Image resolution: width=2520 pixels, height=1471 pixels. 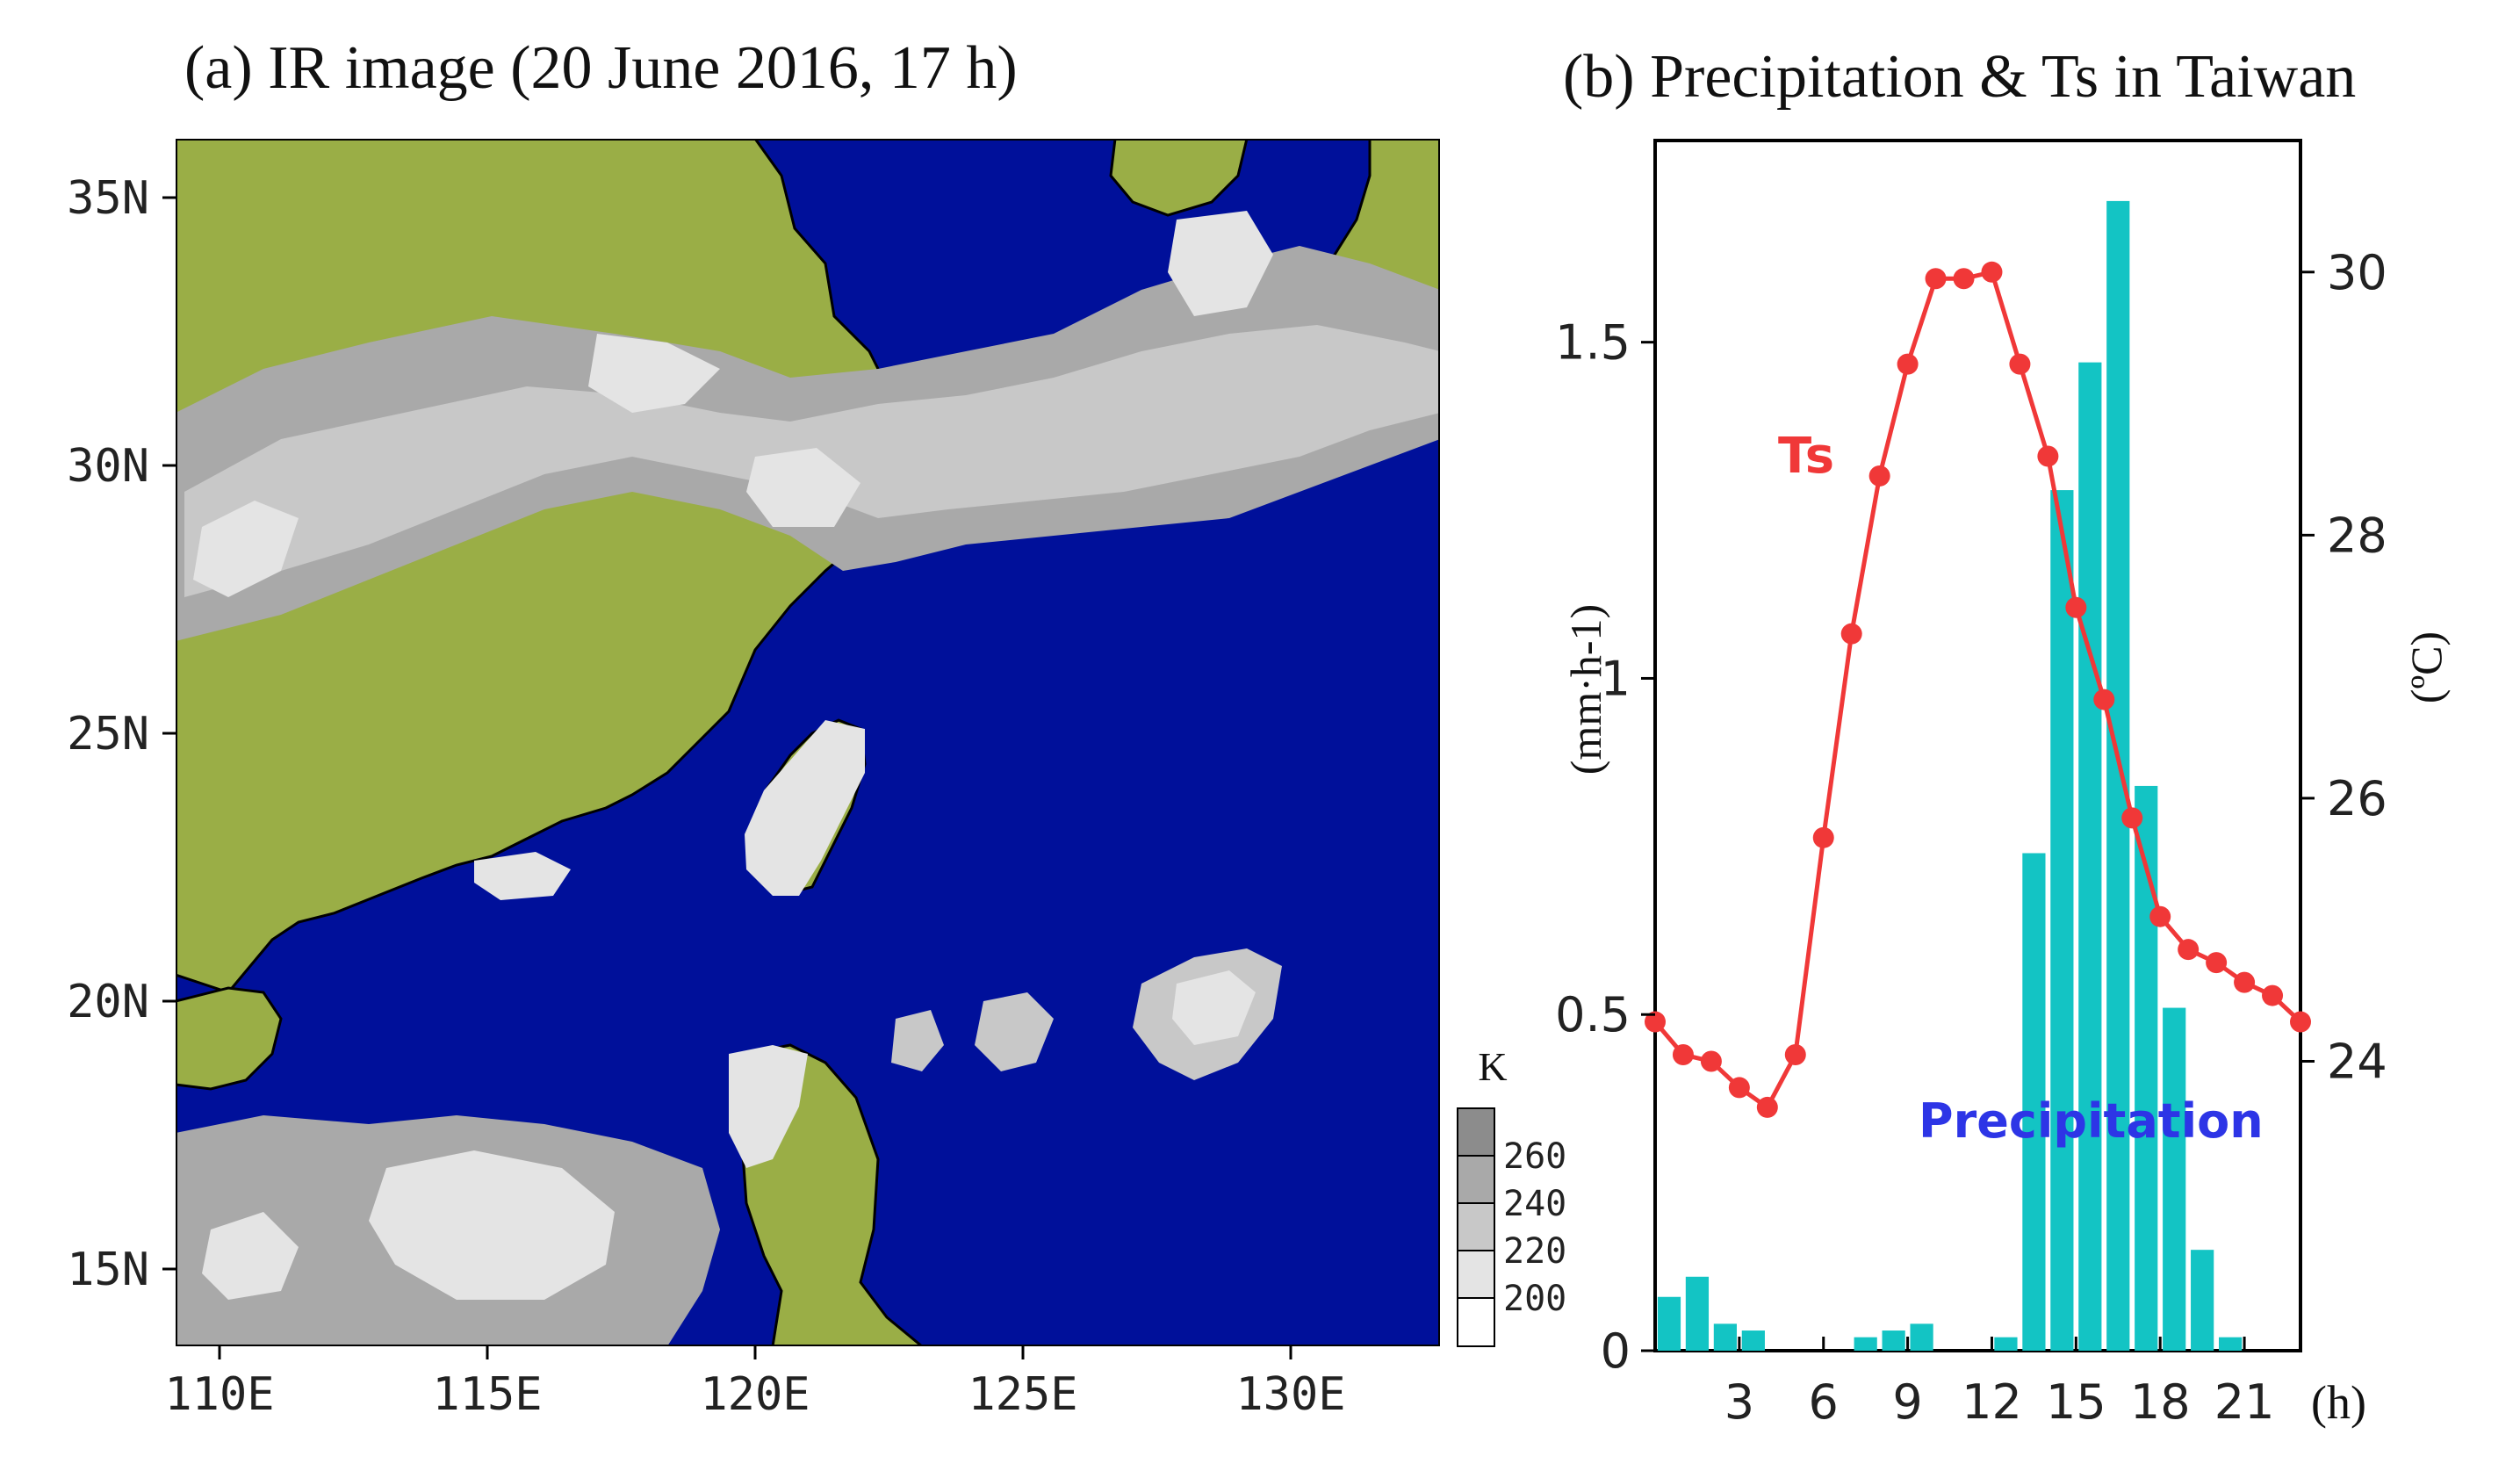 I want to click on y-tick-label: 1.5, so click(x=1593, y=343).